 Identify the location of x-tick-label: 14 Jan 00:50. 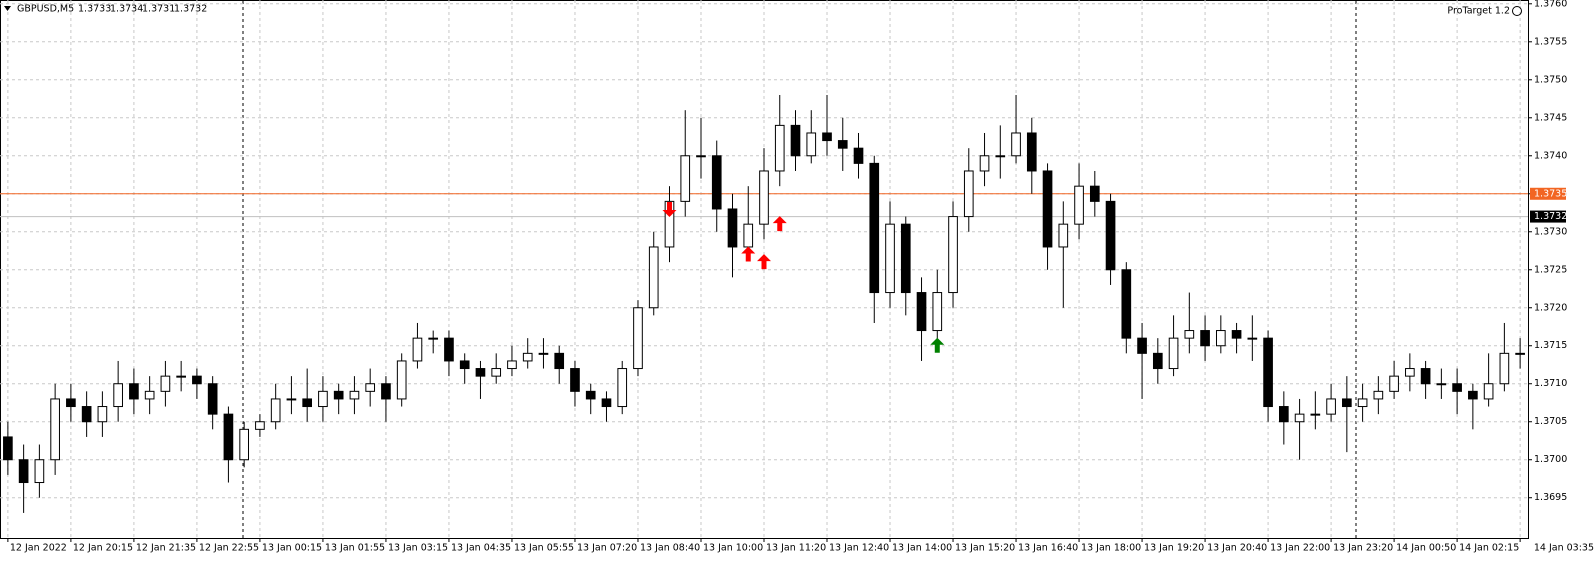
(1426, 548).